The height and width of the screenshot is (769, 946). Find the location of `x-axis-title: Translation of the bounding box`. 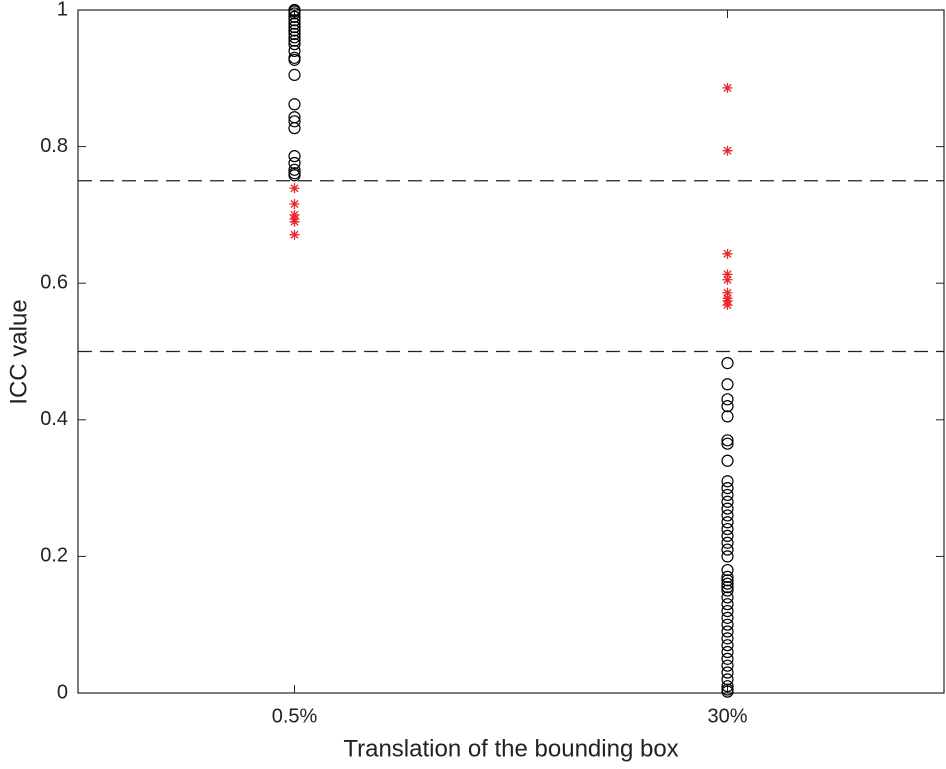

x-axis-title: Translation of the bounding box is located at coordinates (510, 748).